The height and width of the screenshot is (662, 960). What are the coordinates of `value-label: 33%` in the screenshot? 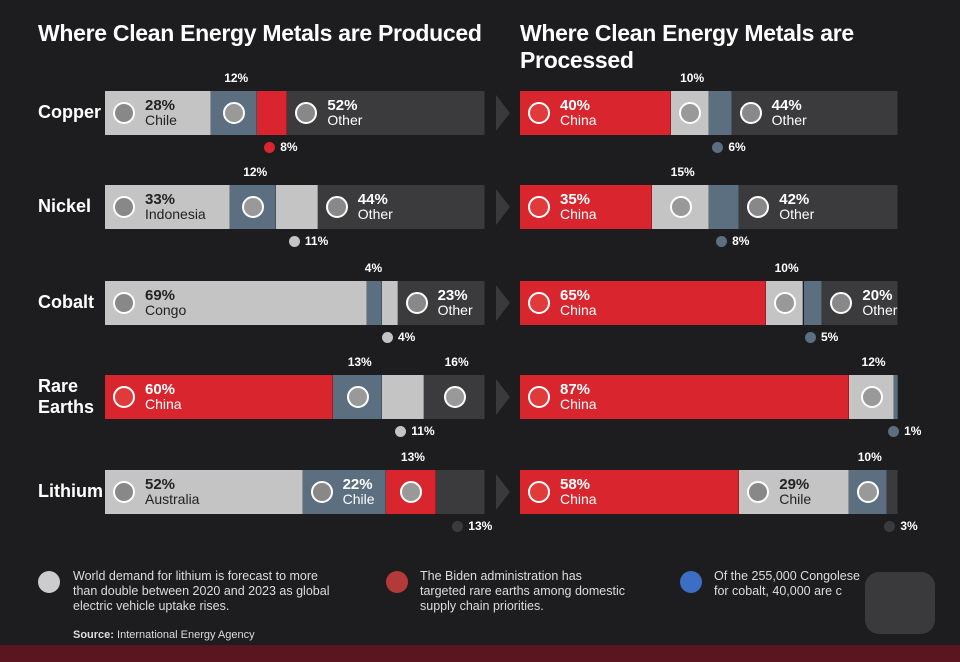 It's located at (160, 199).